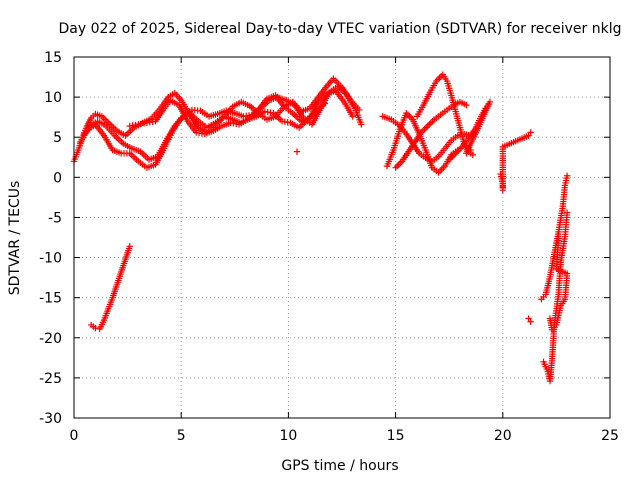 The height and width of the screenshot is (480, 640). What do you see at coordinates (15, 238) in the screenshot?
I see `y-axis-label: SDTVAR / TECUs` at bounding box center [15, 238].